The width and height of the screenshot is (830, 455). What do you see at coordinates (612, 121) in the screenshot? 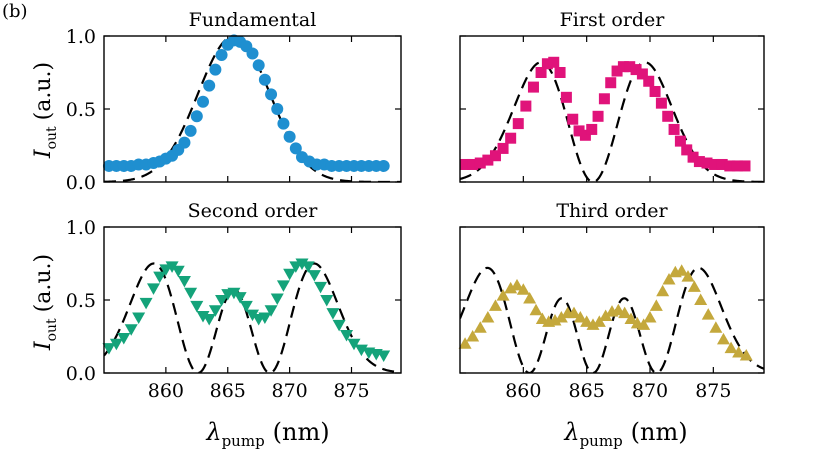
I see `model-curve` at bounding box center [612, 121].